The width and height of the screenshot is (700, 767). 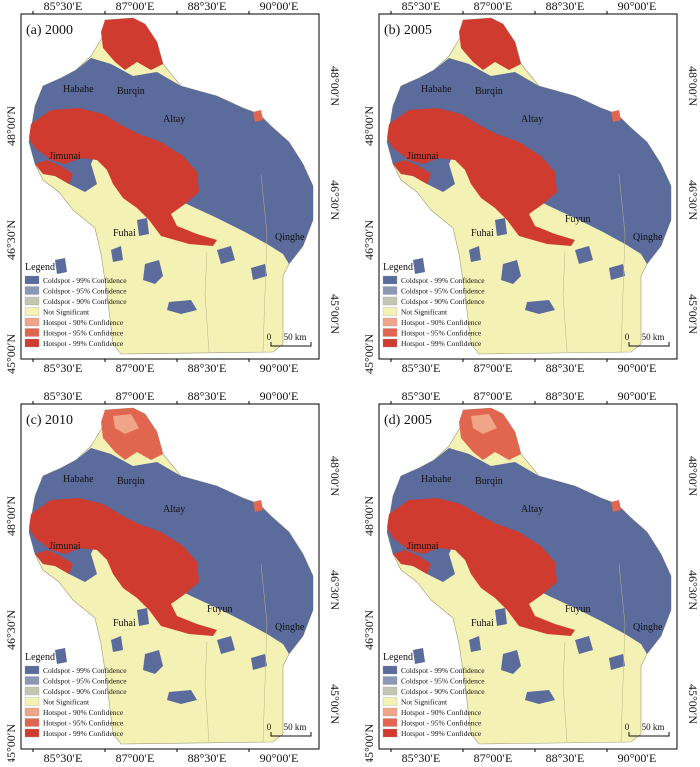 What do you see at coordinates (85, 280) in the screenshot?
I see `legend-label: Coldspot - 99% Confidence` at bounding box center [85, 280].